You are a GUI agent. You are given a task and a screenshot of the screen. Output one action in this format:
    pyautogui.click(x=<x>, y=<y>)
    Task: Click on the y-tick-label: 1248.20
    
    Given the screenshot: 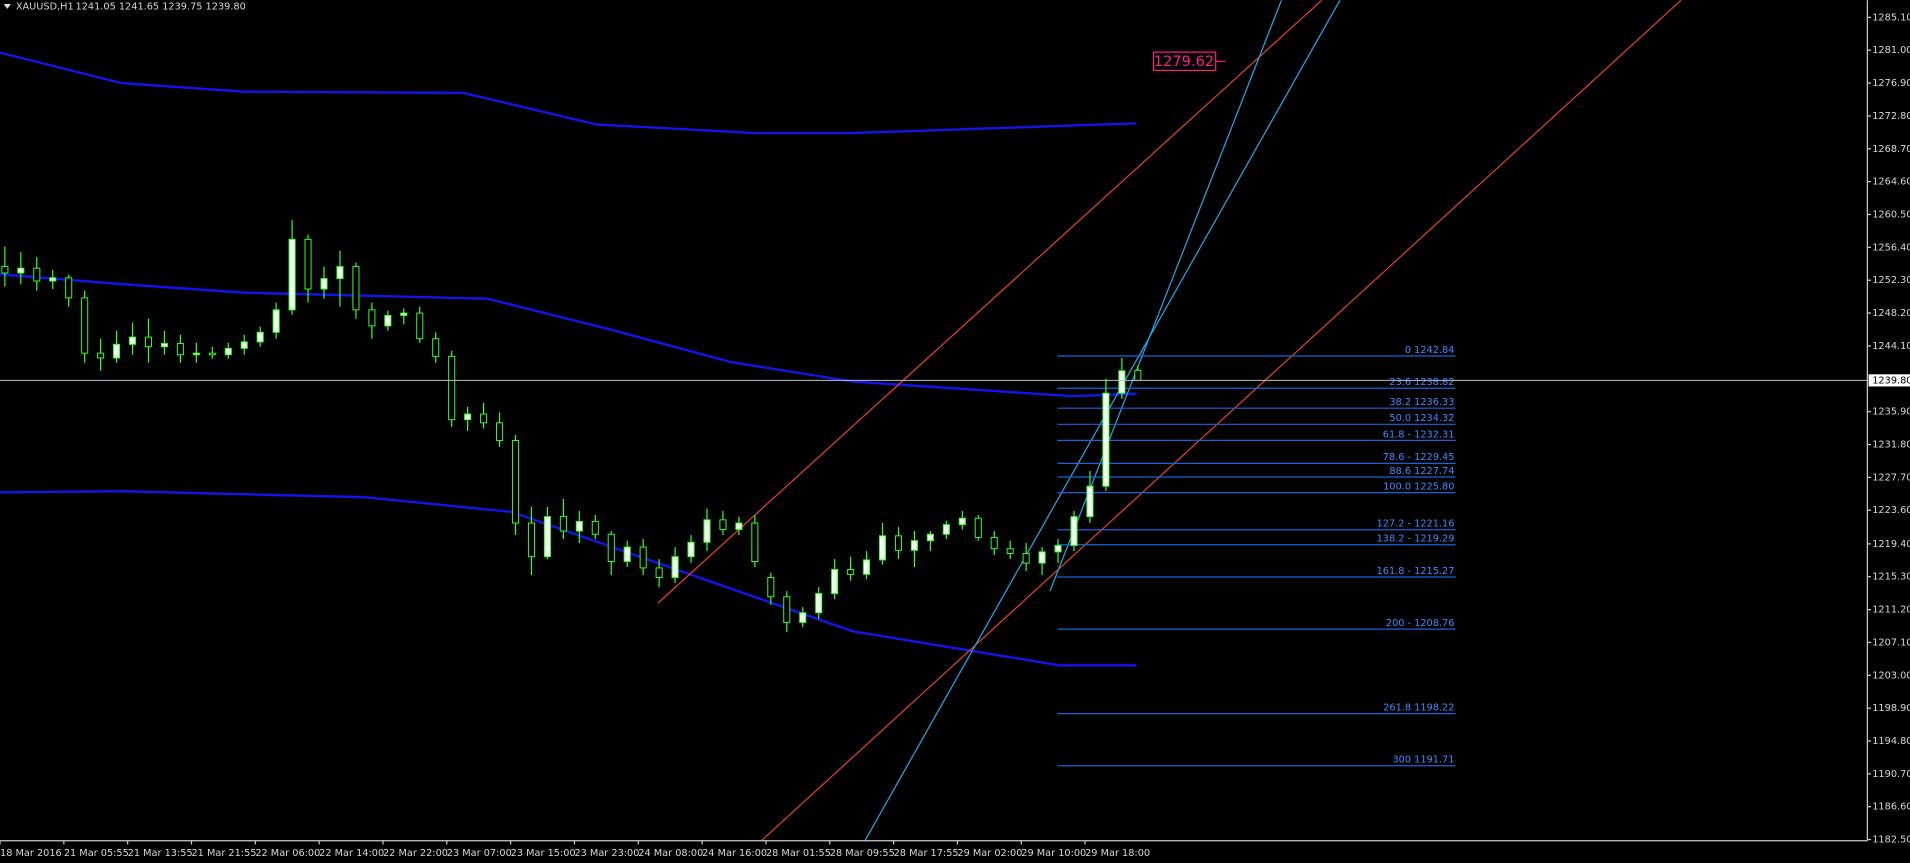 What is the action you would take?
    pyautogui.click(x=1891, y=313)
    